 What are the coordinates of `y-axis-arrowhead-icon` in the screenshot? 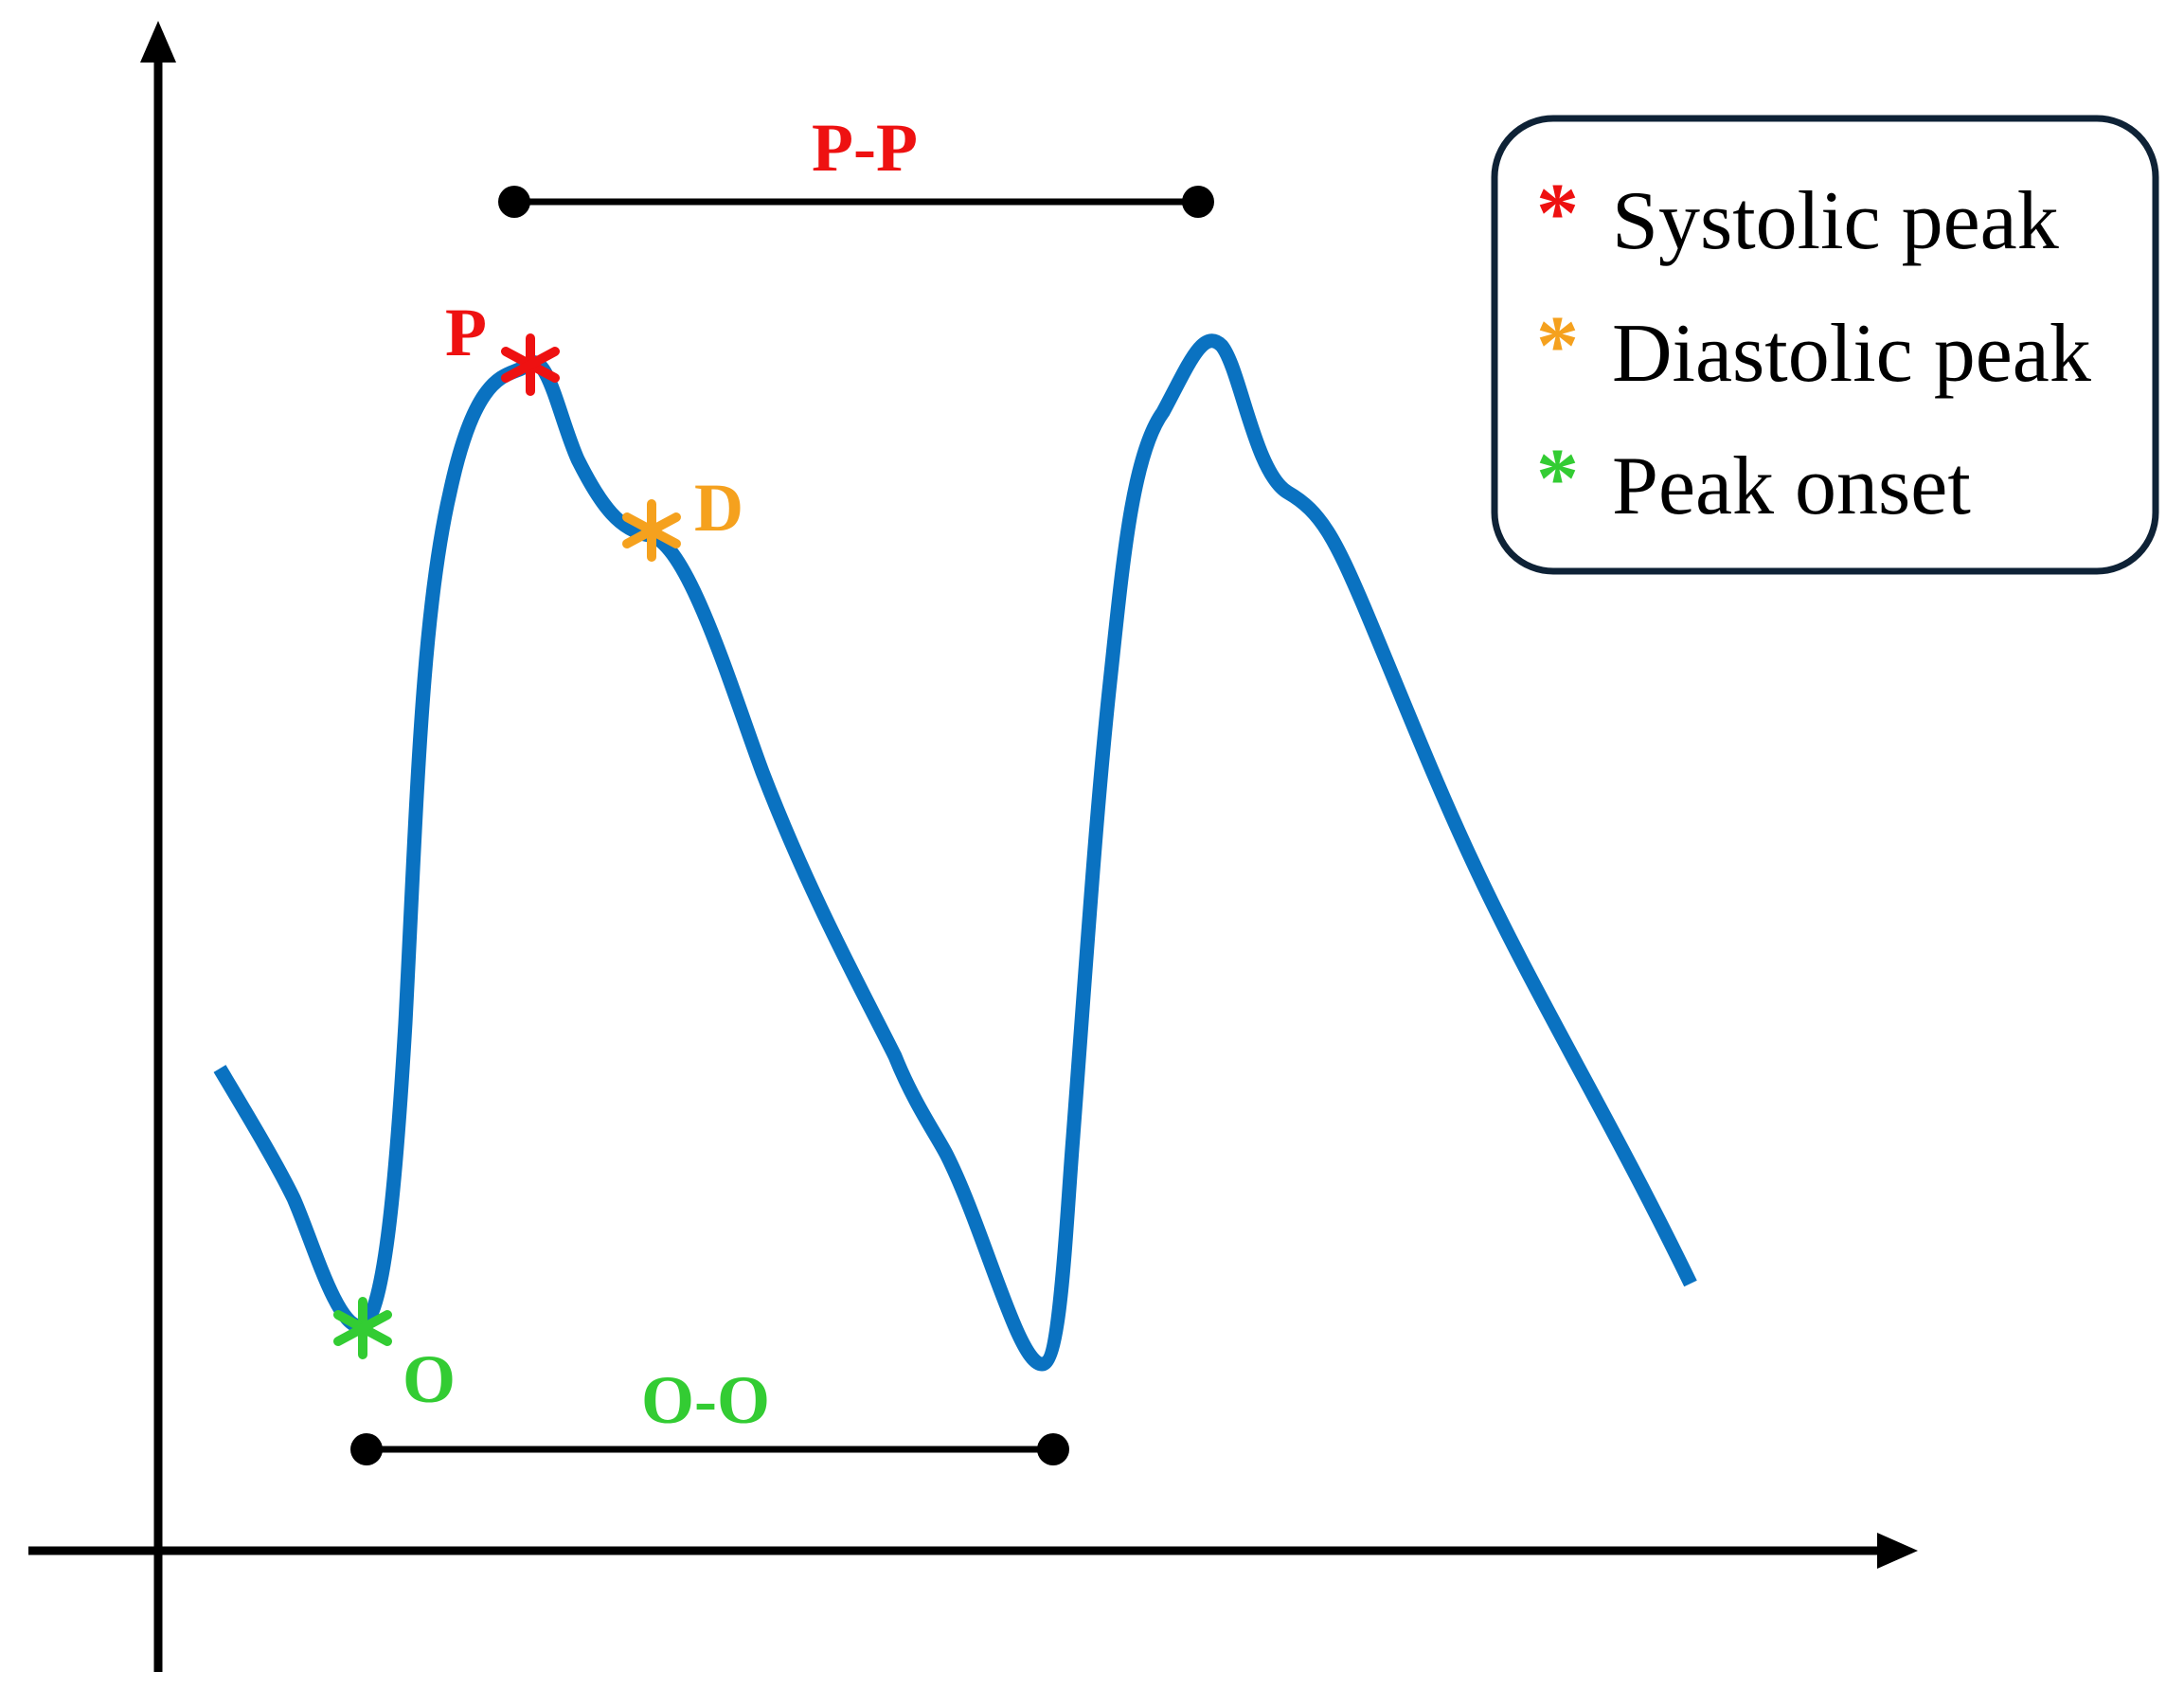 It's located at (158, 42).